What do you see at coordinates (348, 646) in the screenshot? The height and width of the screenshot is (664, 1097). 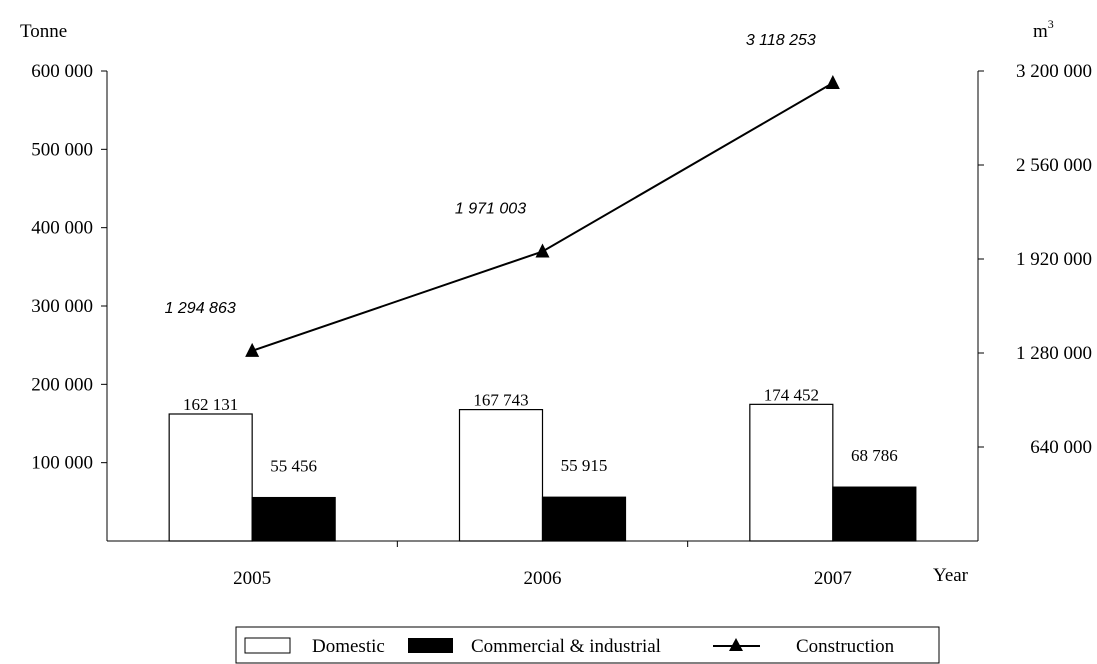 I see `legend-label-domestic: Domestic` at bounding box center [348, 646].